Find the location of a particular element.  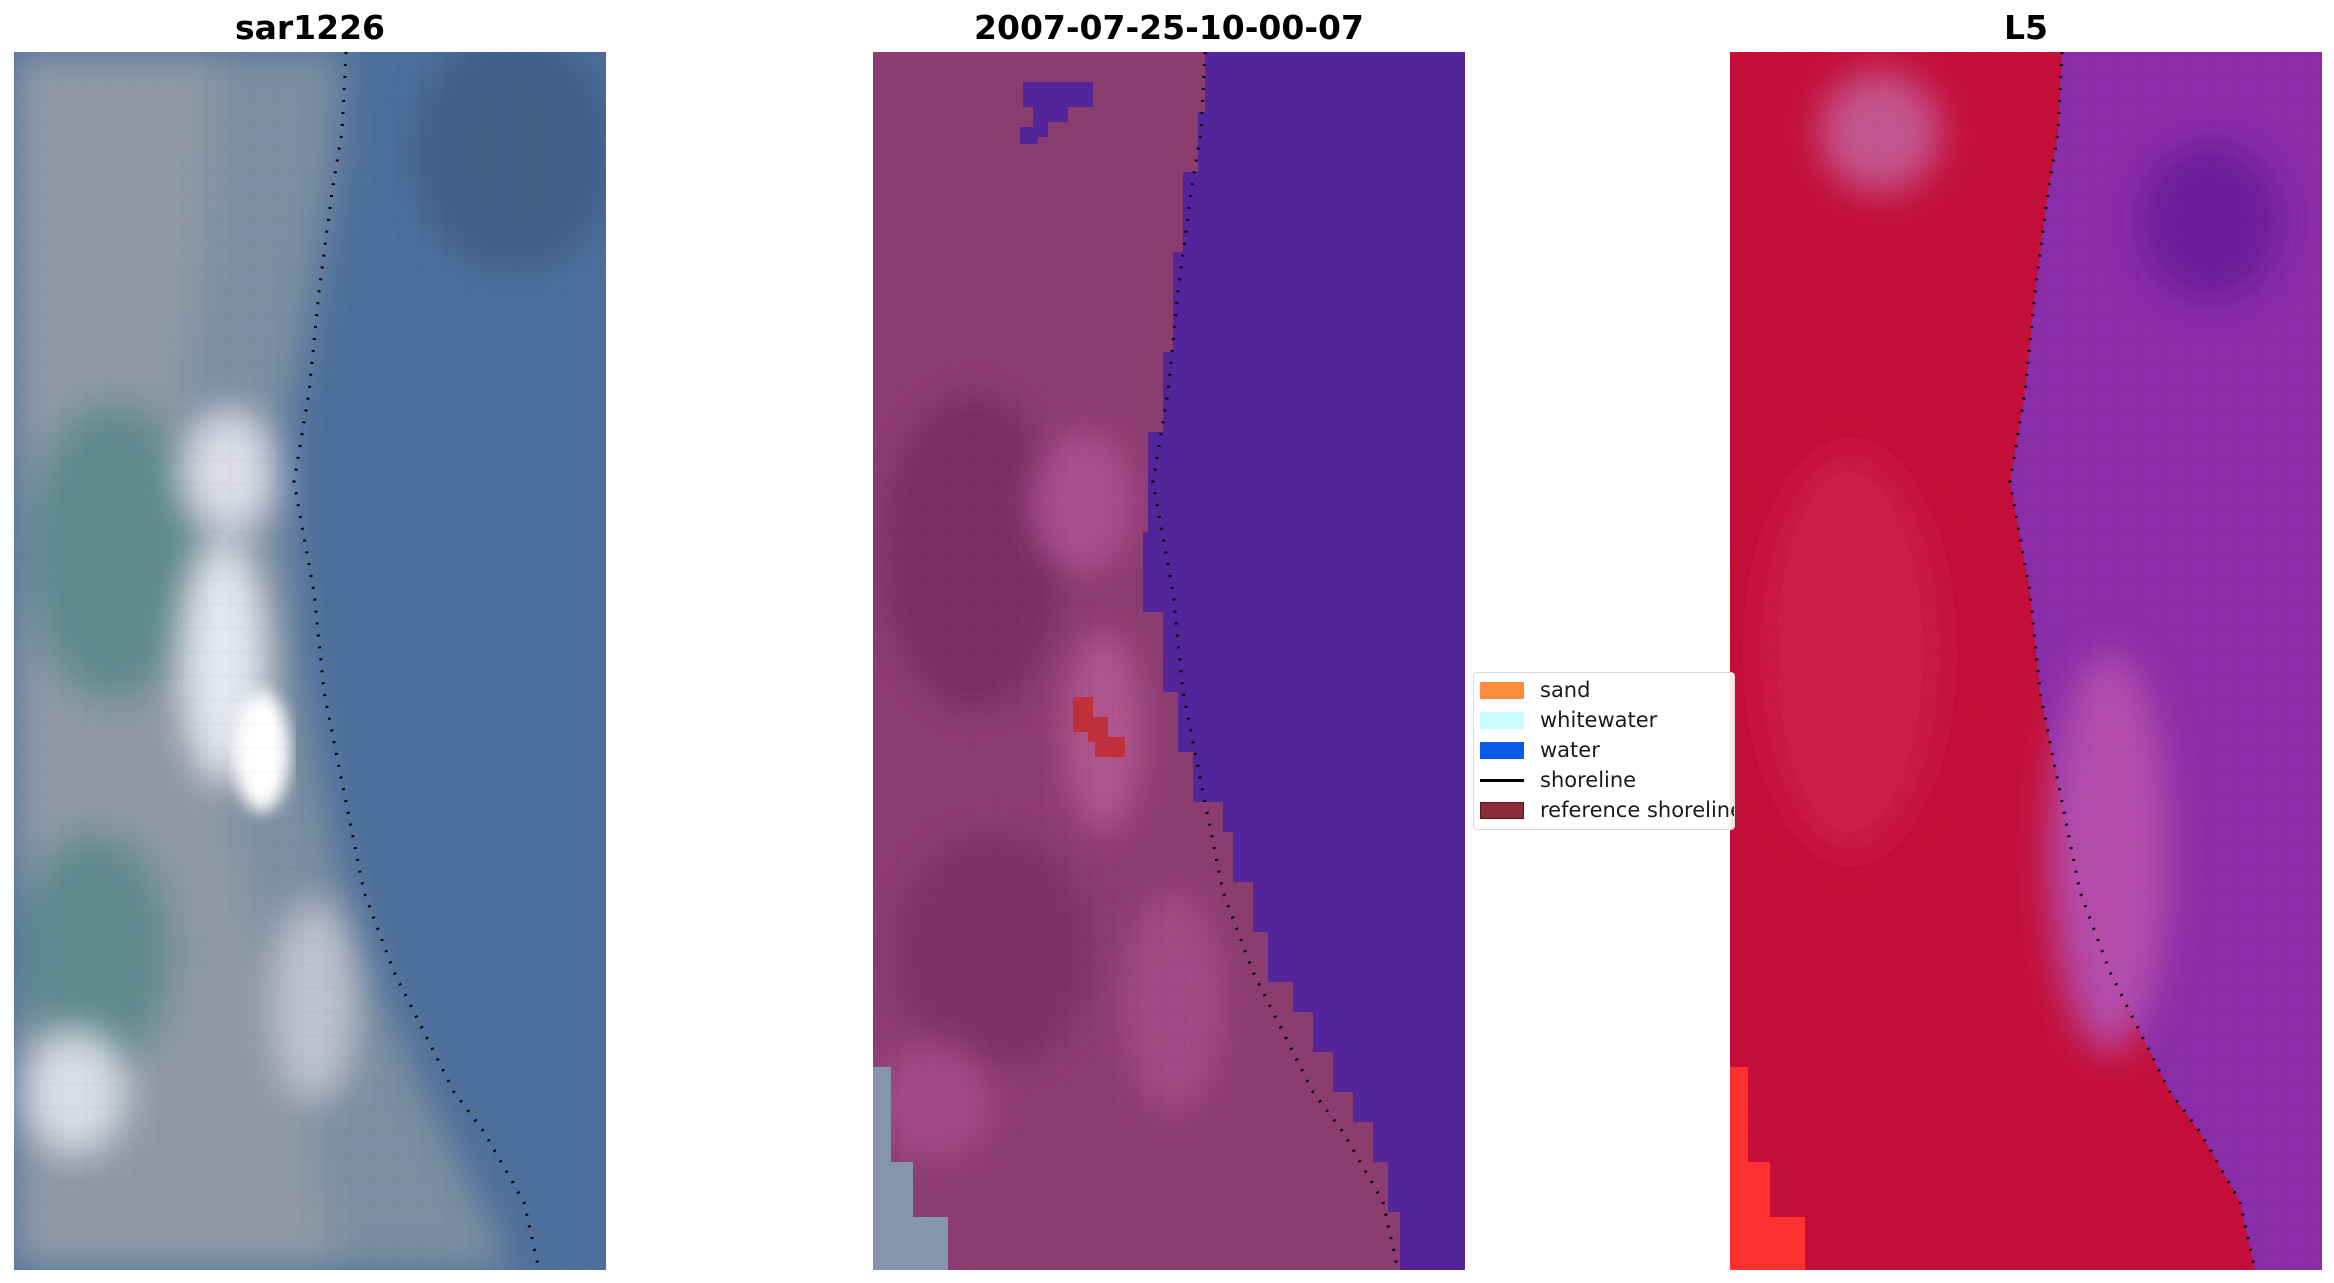

legend-item-sand: sand is located at coordinates (1535, 690).